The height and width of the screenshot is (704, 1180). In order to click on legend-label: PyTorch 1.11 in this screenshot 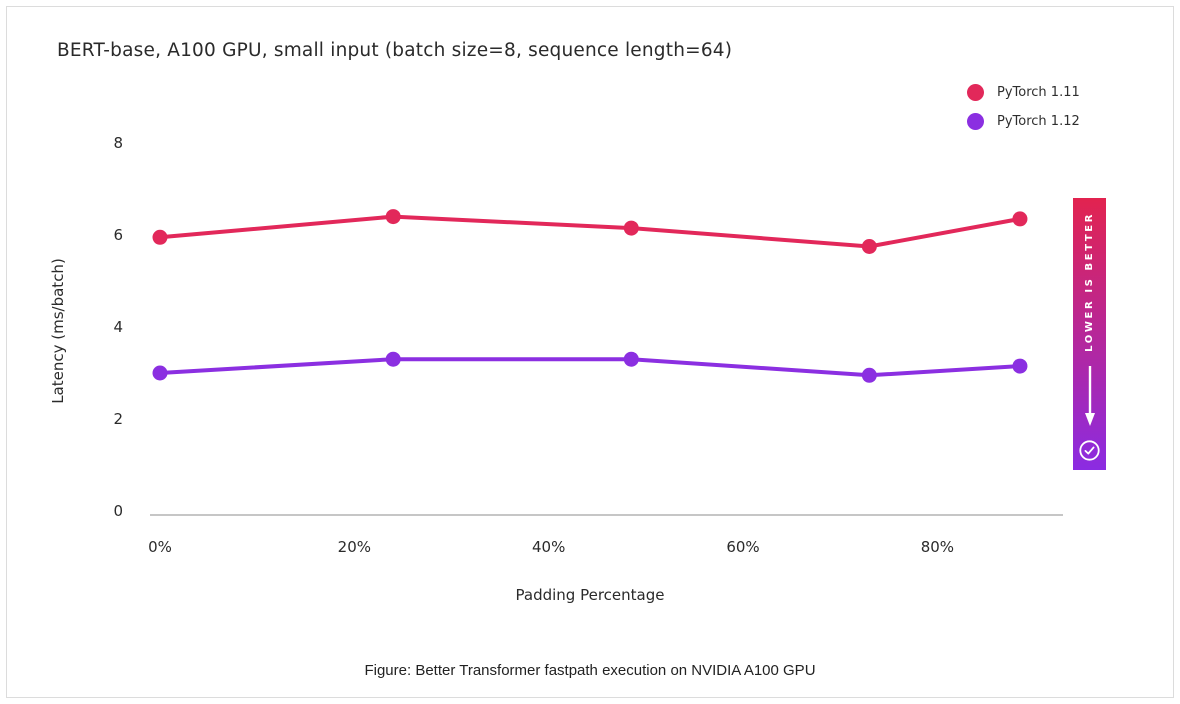, I will do `click(1038, 92)`.